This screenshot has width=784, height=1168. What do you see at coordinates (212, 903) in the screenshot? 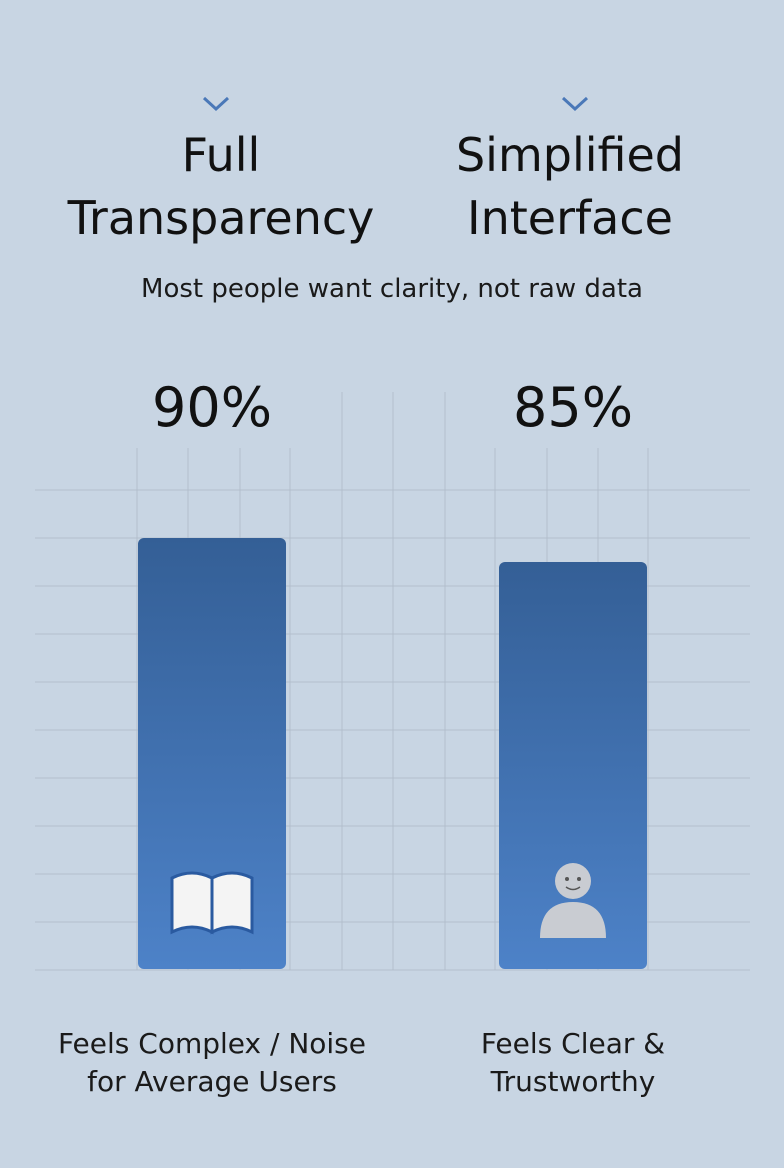
I see `book-icon` at bounding box center [212, 903].